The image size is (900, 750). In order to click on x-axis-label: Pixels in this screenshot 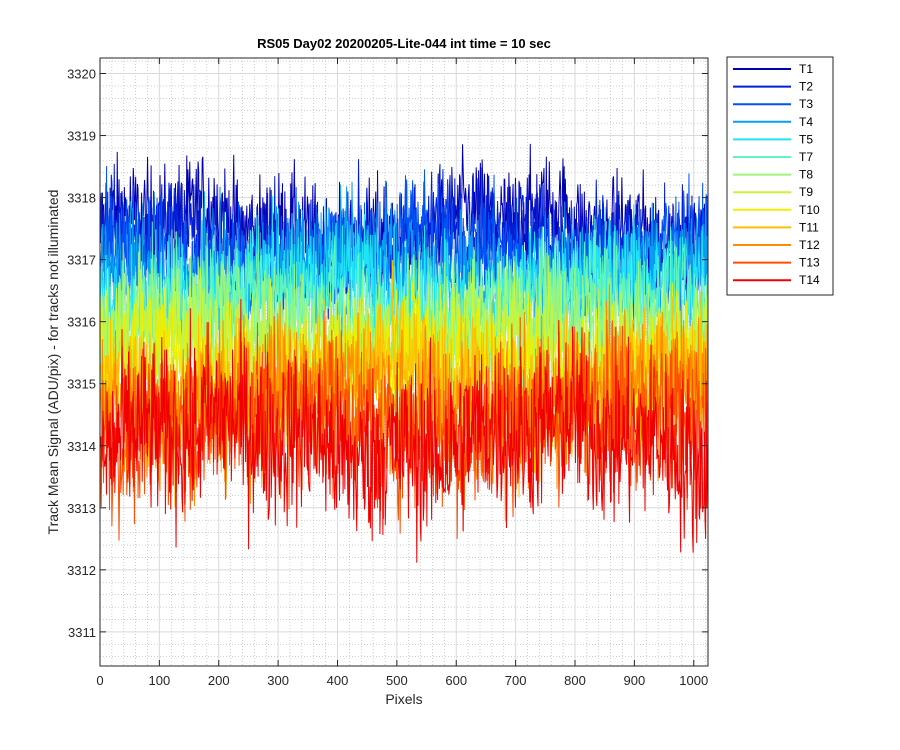, I will do `click(403, 699)`.